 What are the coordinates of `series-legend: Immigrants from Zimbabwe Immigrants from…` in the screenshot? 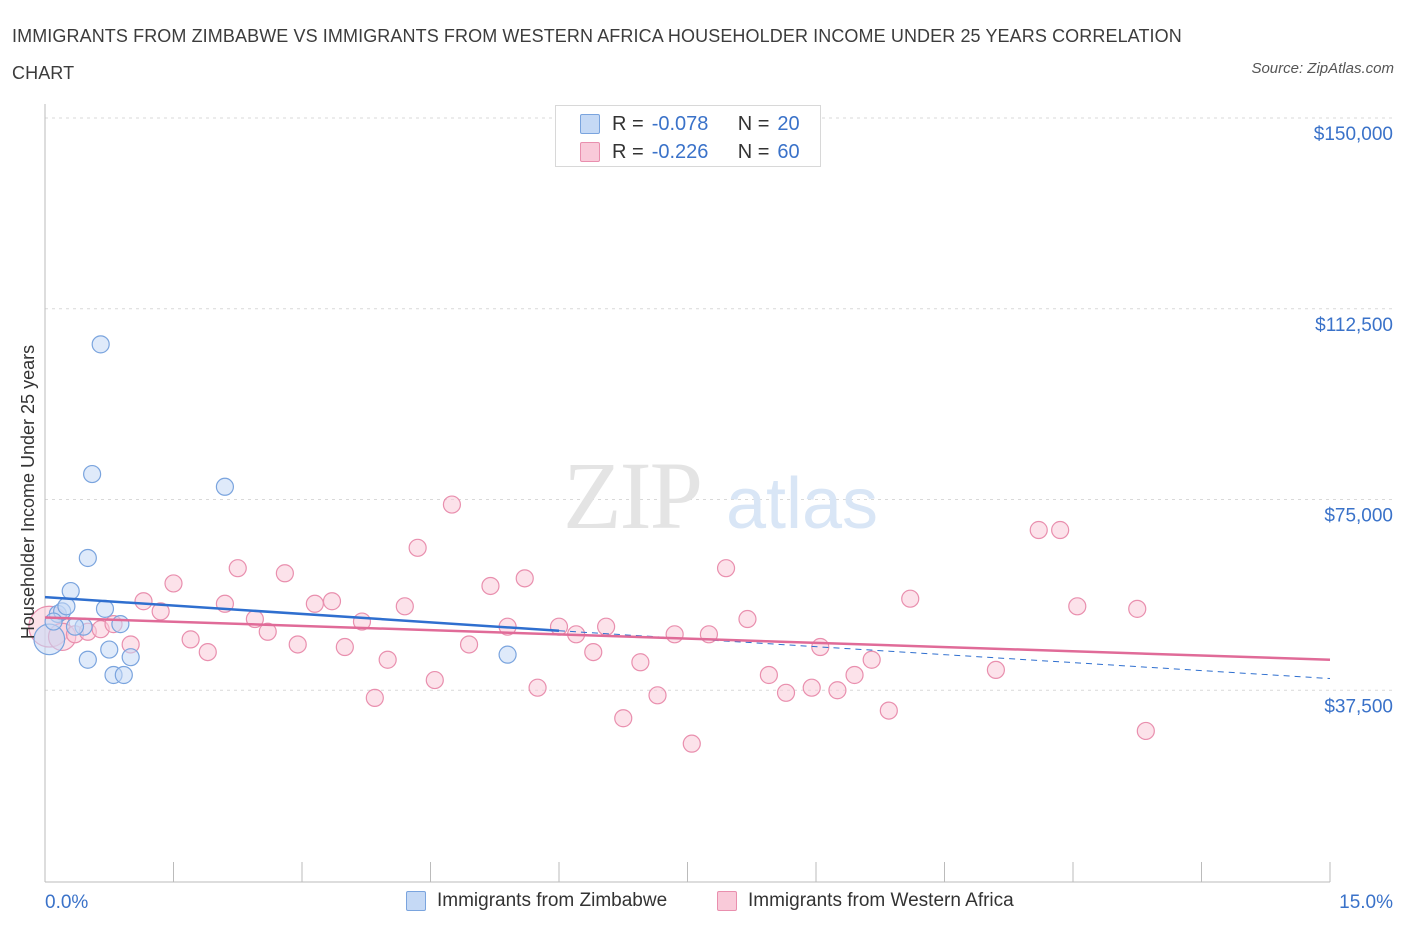 It's located at (703, 902).